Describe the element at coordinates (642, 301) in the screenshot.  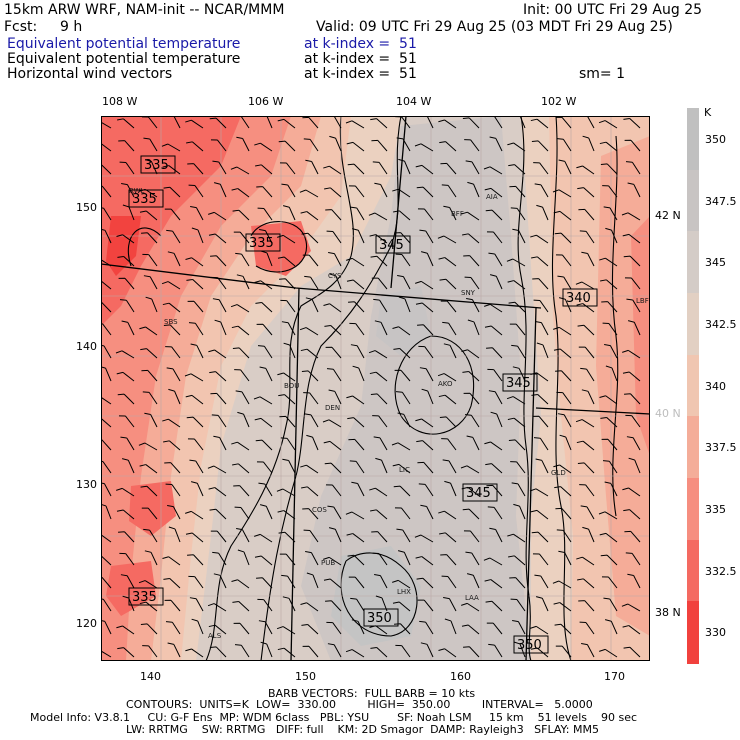
I see `station-label: LBF` at that location.